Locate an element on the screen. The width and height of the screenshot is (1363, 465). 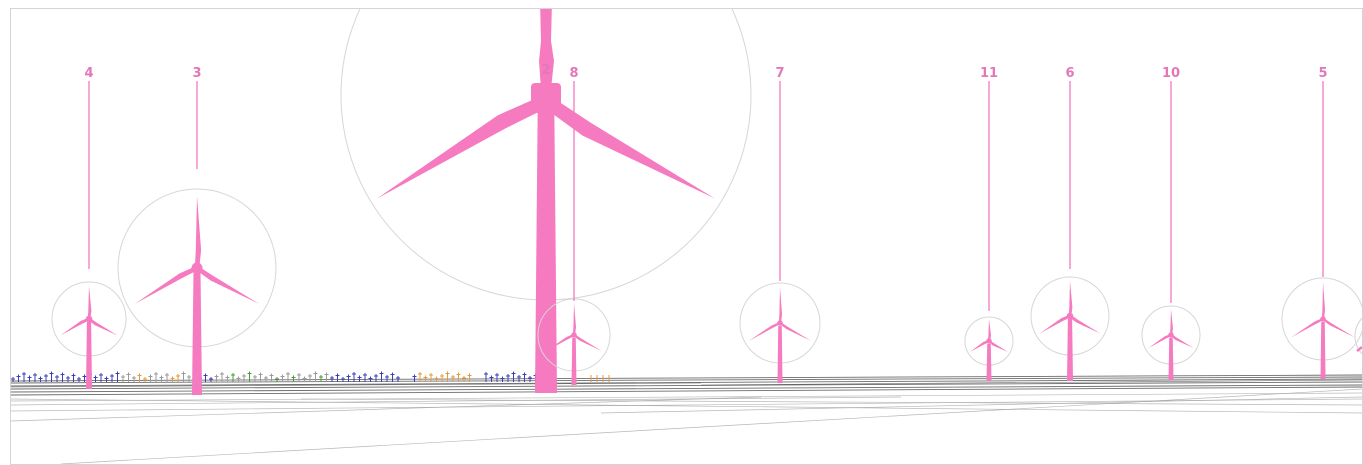
rotor-swept-circle-partial is located at coordinates (1358, 336).